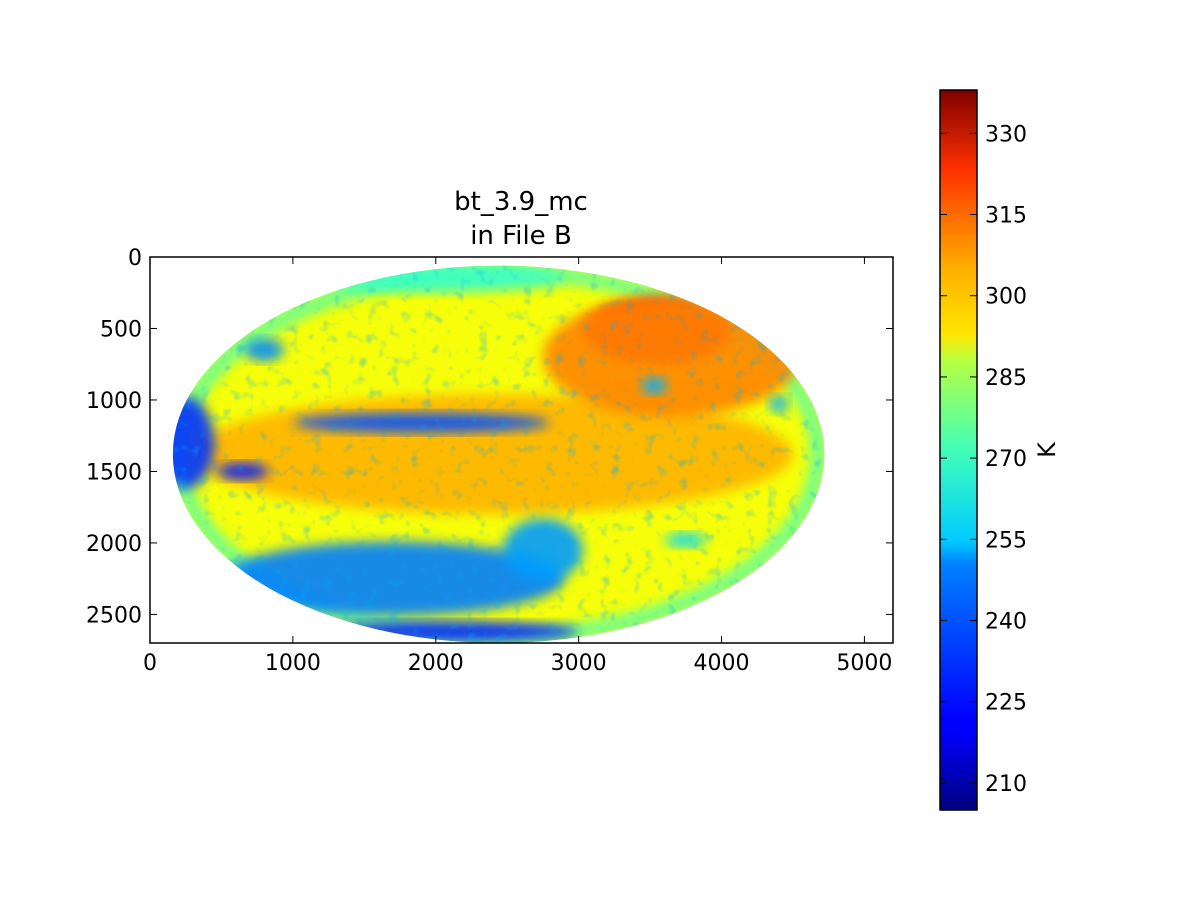  Describe the element at coordinates (114, 544) in the screenshot. I see `y-tick-label: 2000` at that location.